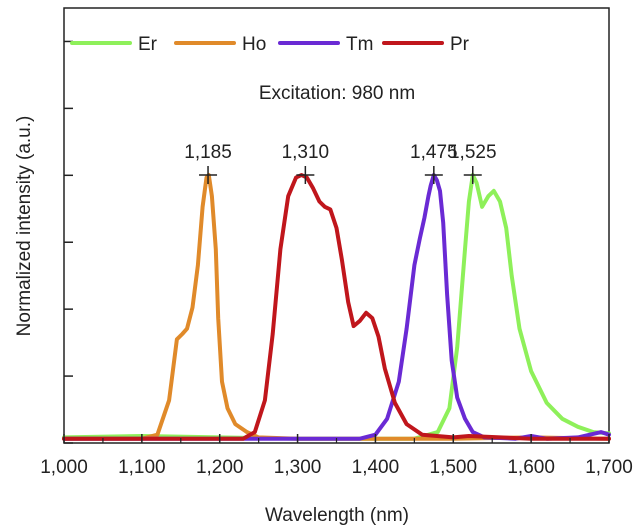  I want to click on x-tick-label: 1,400, so click(376, 467).